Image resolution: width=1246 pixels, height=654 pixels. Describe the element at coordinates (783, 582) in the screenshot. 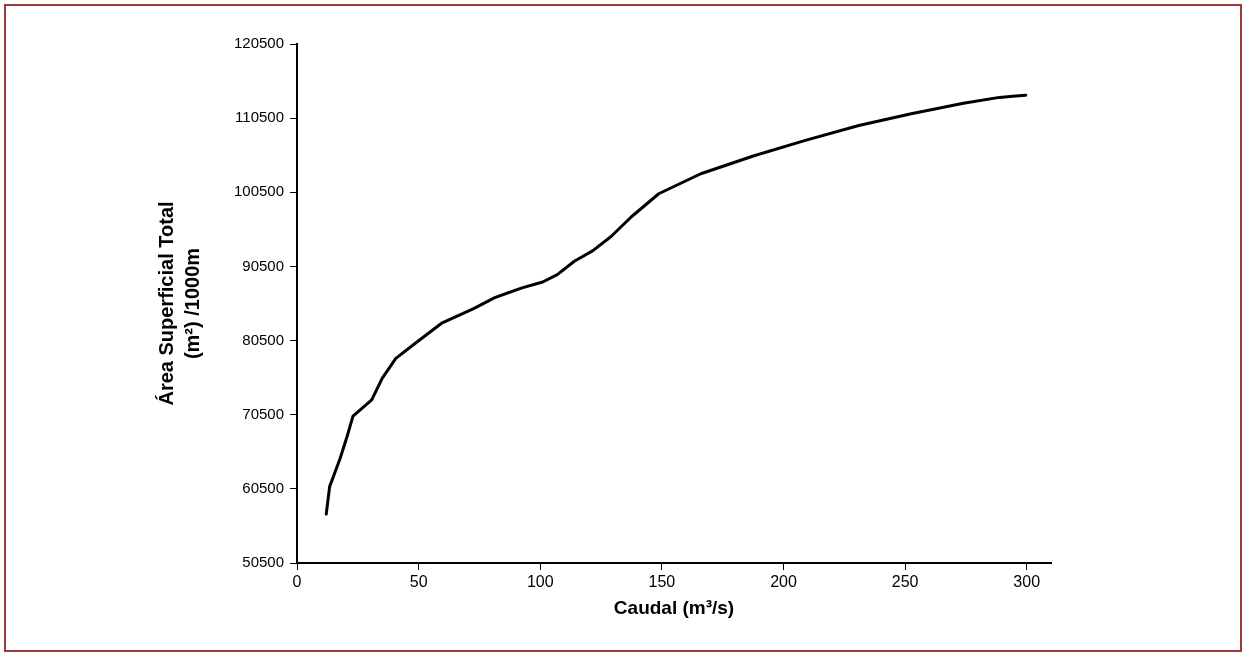

I see `x-tick-label: 200` at that location.